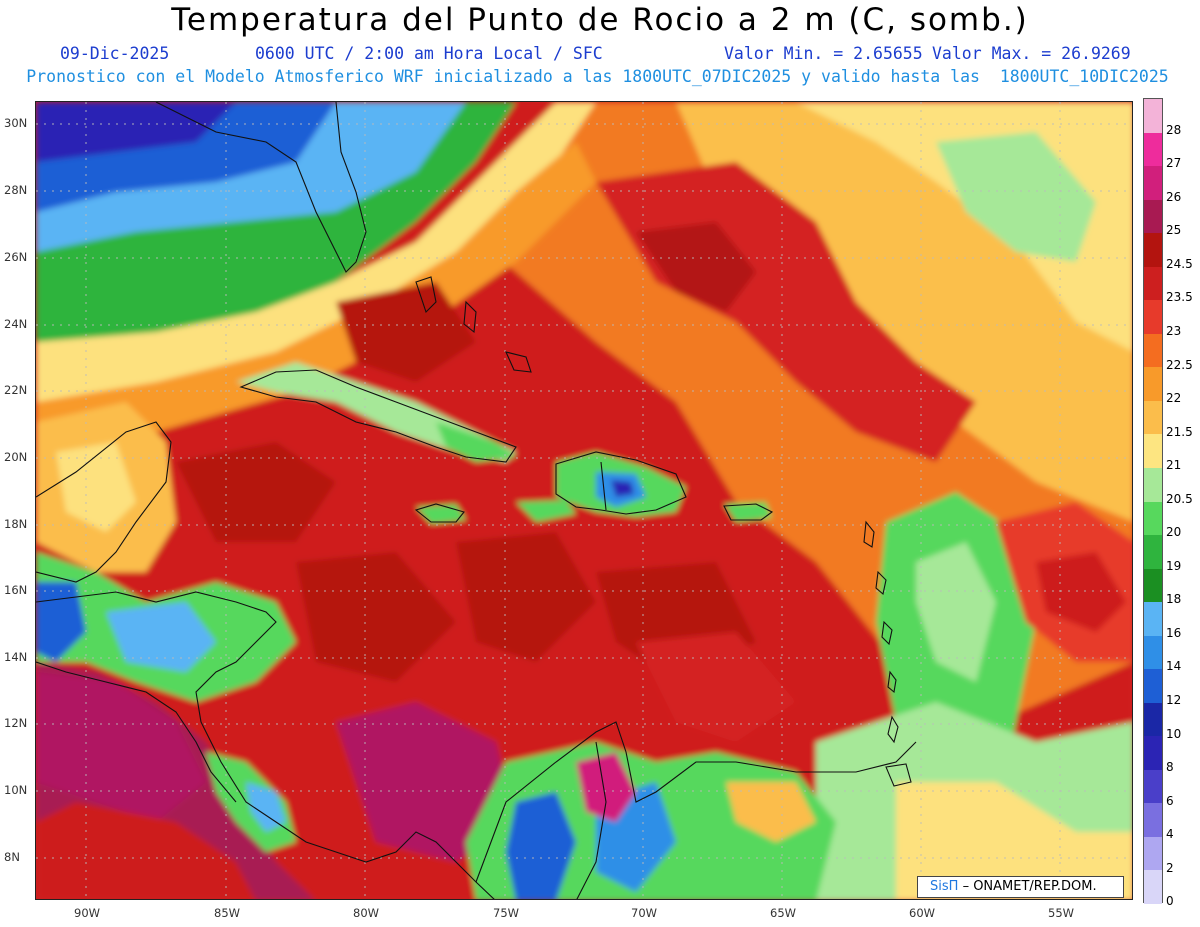 The height and width of the screenshot is (927, 1200). Describe the element at coordinates (1174, 129) in the screenshot. I see `color-scale-label: 28` at that location.